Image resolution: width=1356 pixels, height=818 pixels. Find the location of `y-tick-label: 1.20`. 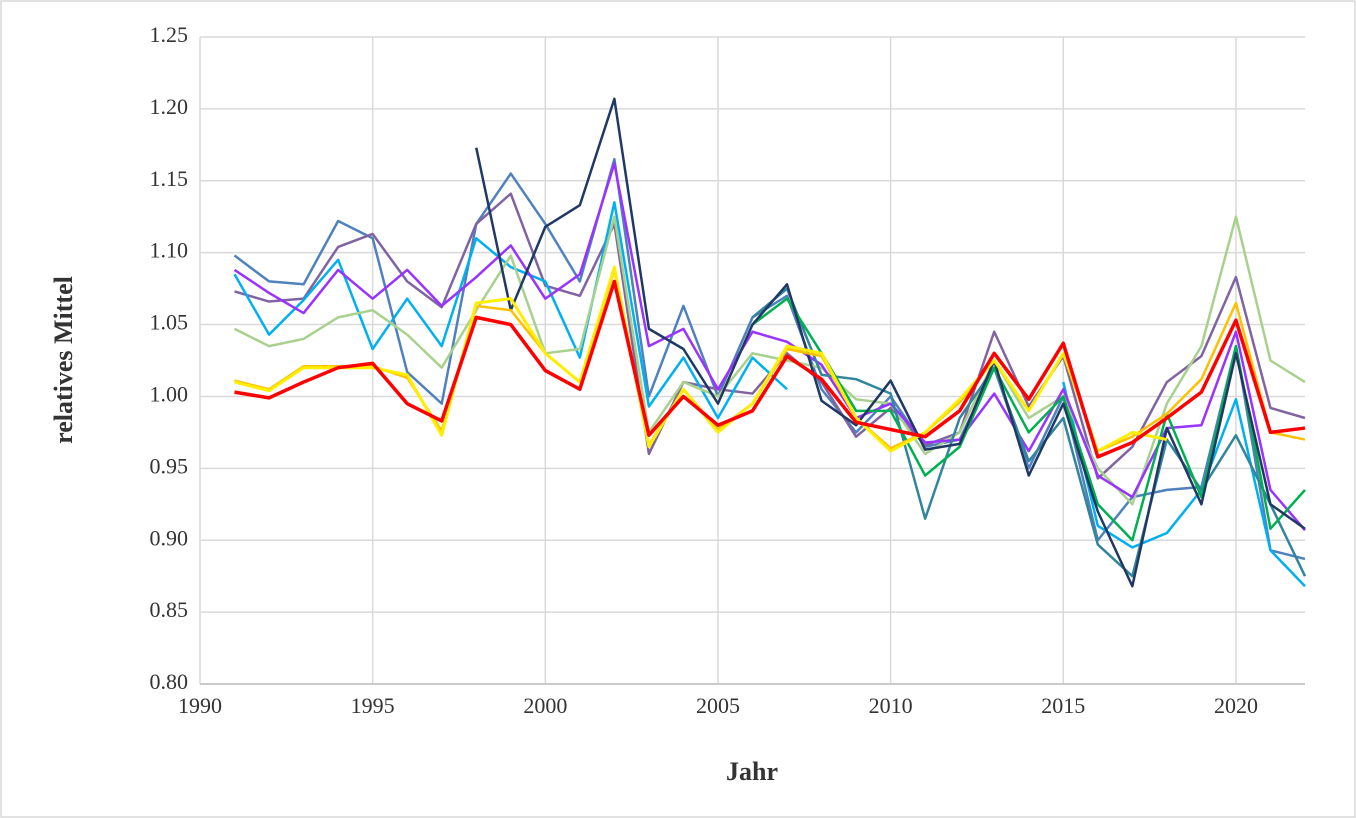

y-tick-label: 1.20 is located at coordinates (169, 106).